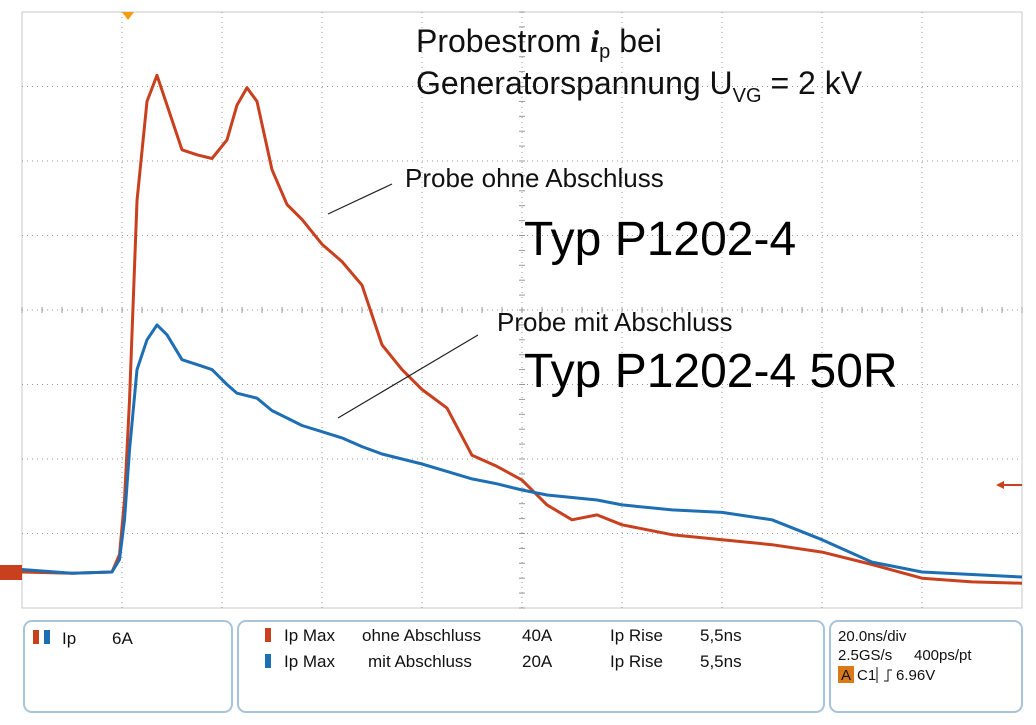 The image size is (1036, 725). What do you see at coordinates (498, 41) in the screenshot?
I see `title-text: Probestrom` at bounding box center [498, 41].